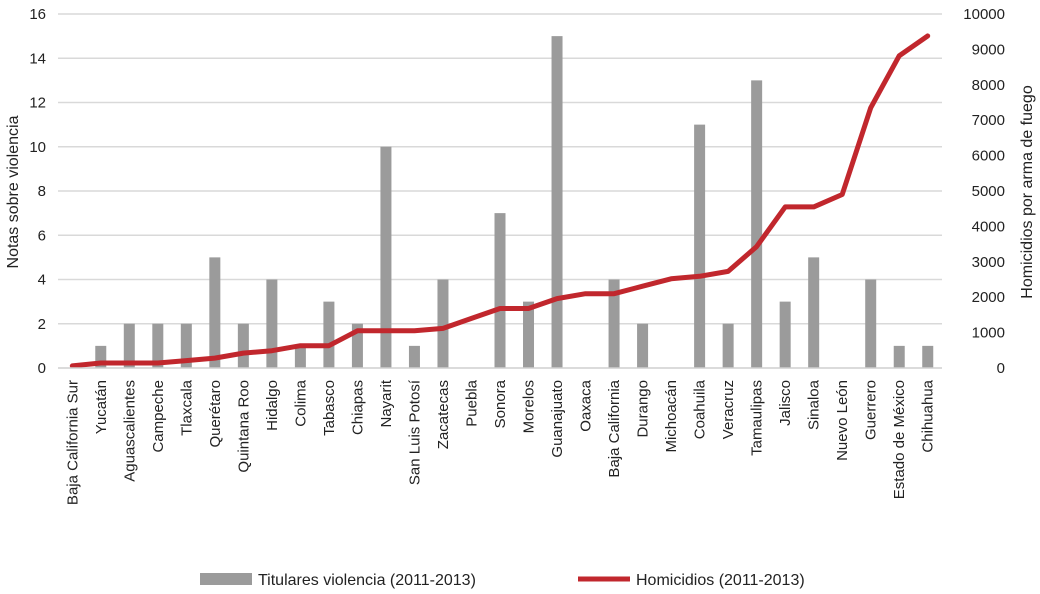 The width and height of the screenshot is (1040, 594). Describe the element at coordinates (988, 191) in the screenshot. I see `right-tick-label: 5000` at that location.